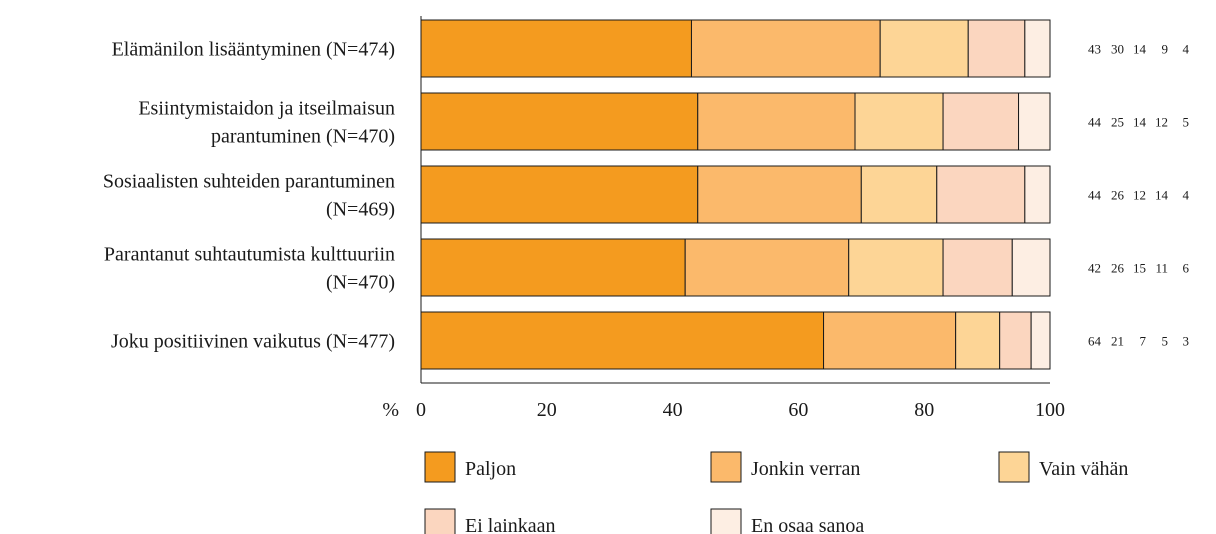 The height and width of the screenshot is (534, 1216). Describe the element at coordinates (547, 410) in the screenshot. I see `x-tick-label: 20` at that location.